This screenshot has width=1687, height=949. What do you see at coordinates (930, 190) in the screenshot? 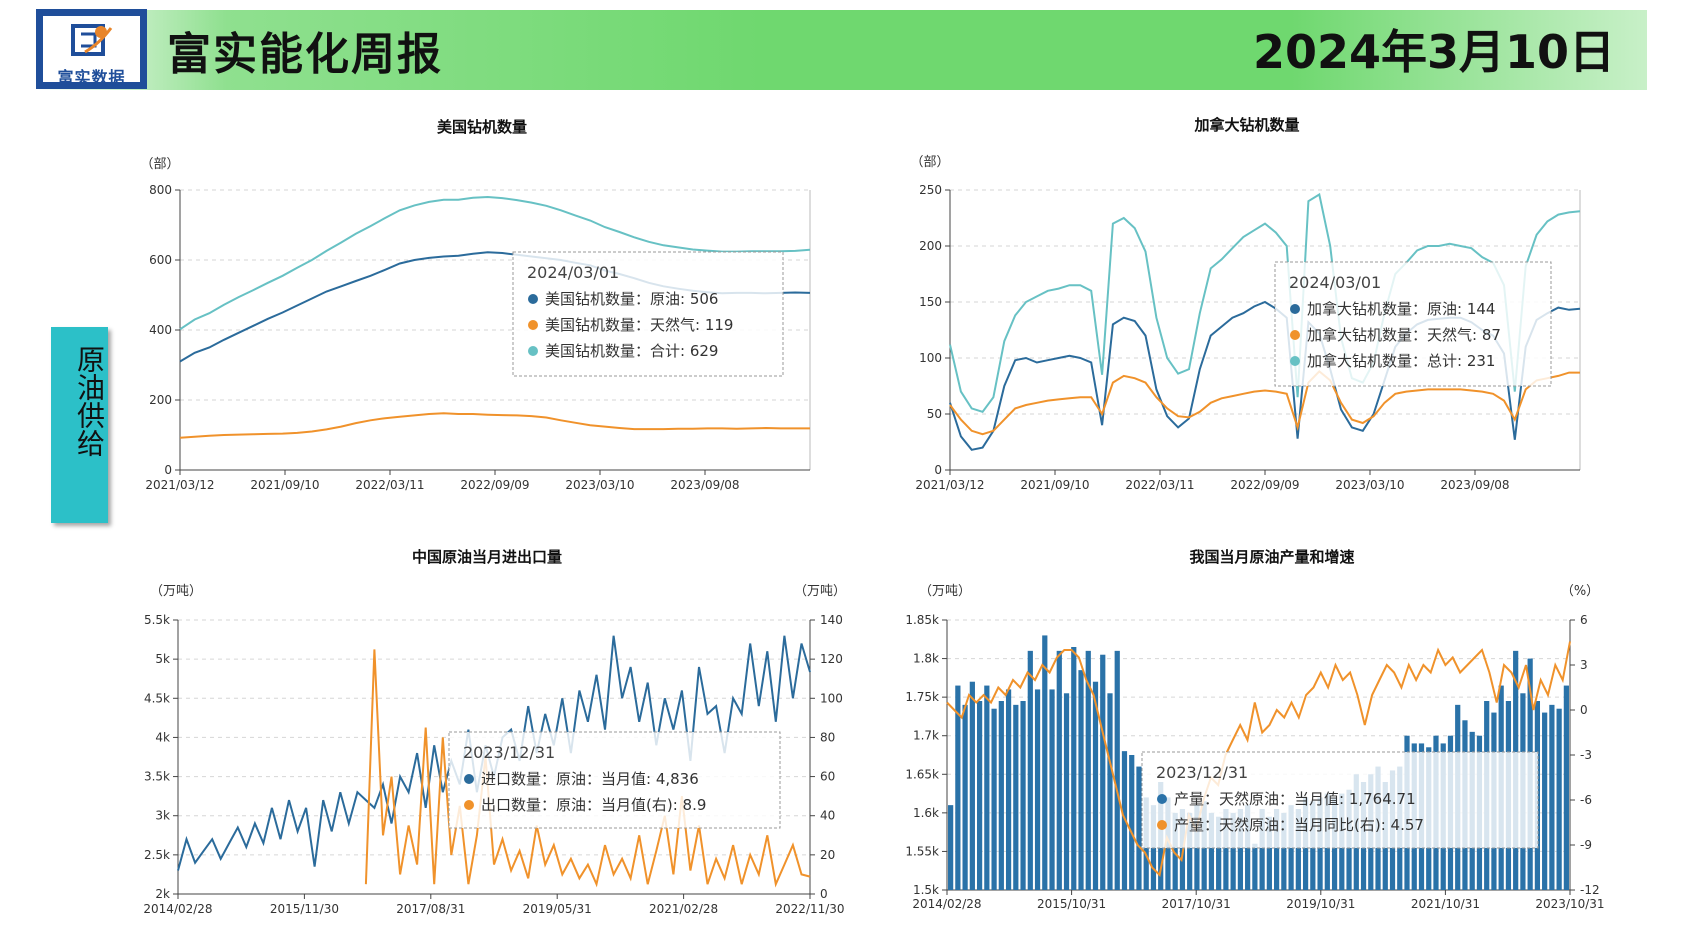
I see `y-tick-label: 250` at bounding box center [930, 190].